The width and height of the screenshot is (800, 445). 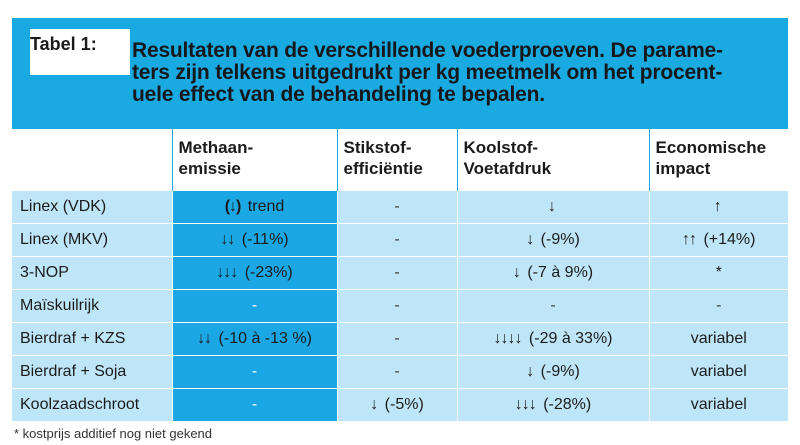 I want to click on table-cell: ↓ (-5%), so click(x=397, y=405).